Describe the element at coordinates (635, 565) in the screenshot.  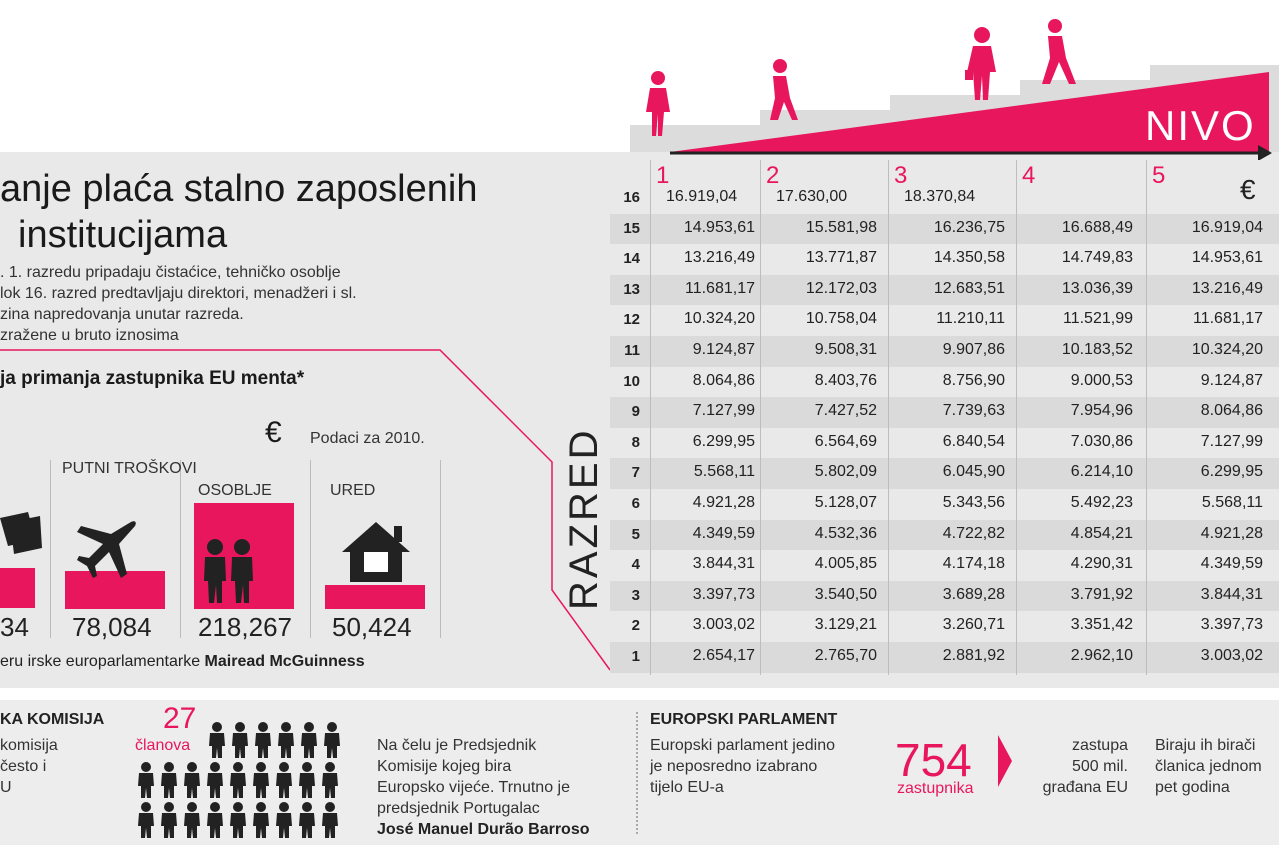
I see `table-row-number: 4` at that location.